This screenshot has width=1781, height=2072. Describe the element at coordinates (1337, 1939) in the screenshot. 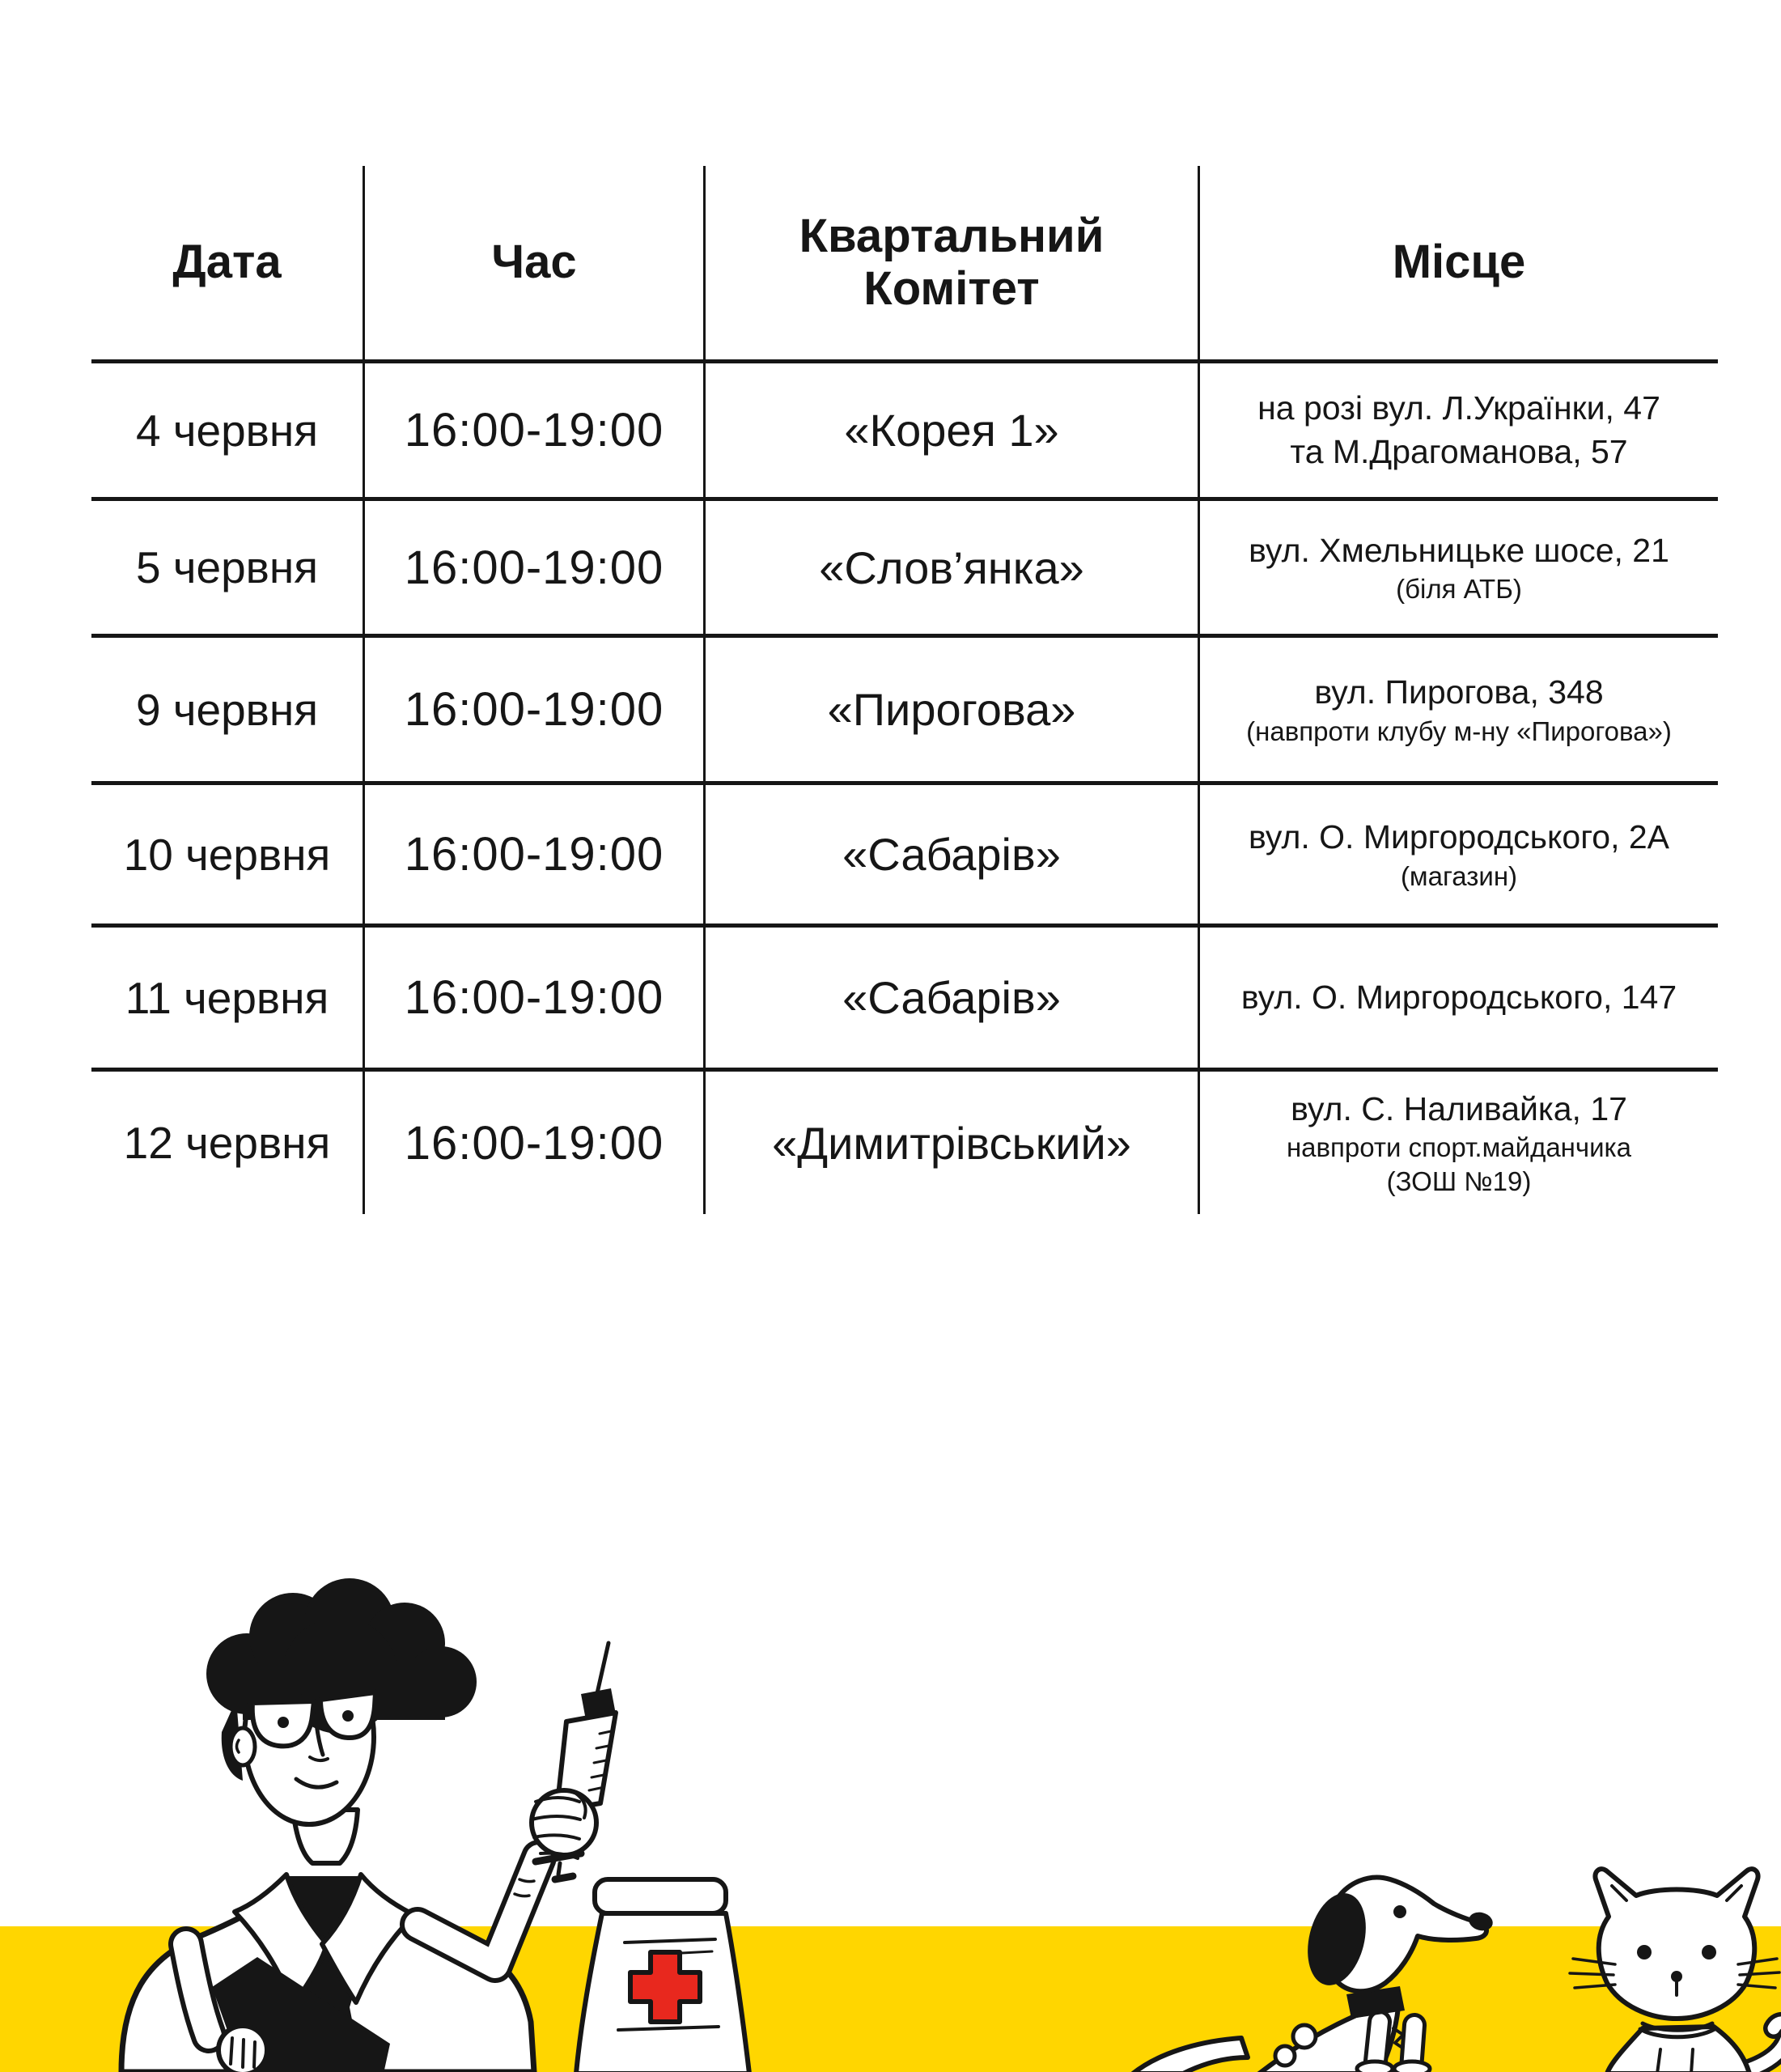

I see `dog-ear` at that location.